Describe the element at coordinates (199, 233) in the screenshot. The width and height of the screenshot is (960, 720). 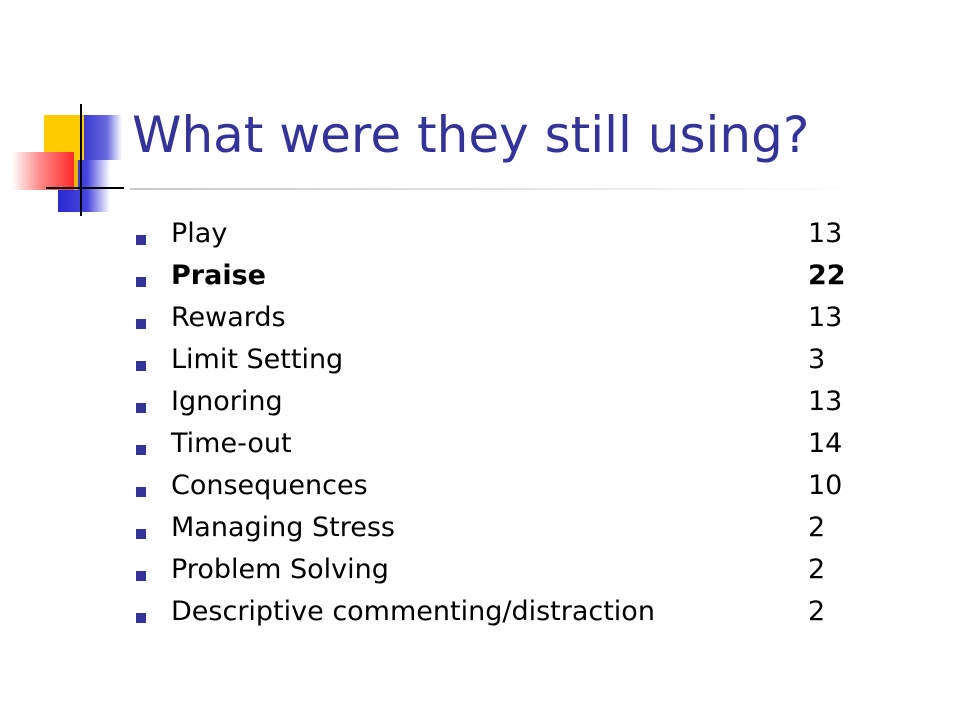
I see `item-label: Play` at that location.